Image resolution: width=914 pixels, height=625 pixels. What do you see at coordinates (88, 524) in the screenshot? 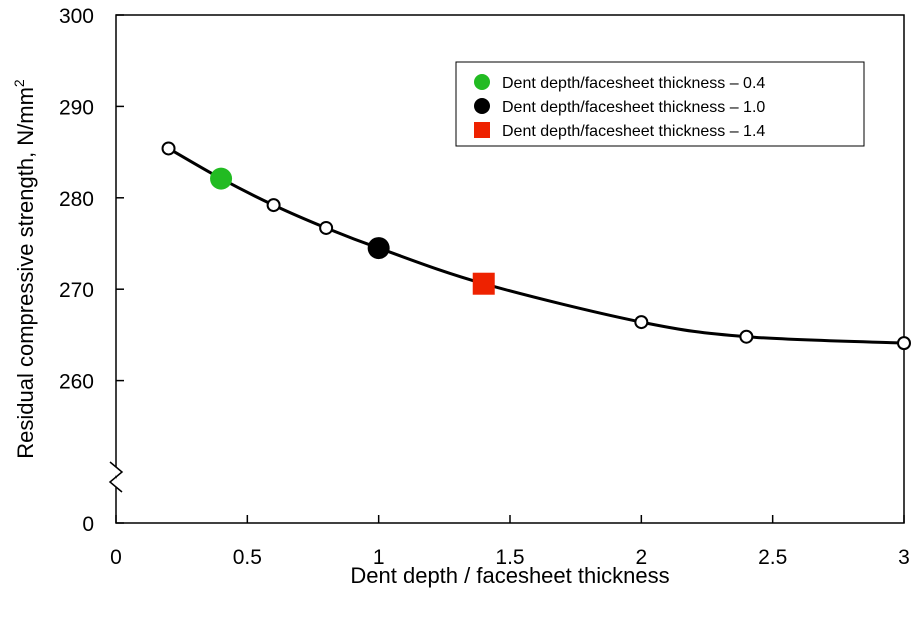
I see `y-tick-label: 0` at bounding box center [88, 524].